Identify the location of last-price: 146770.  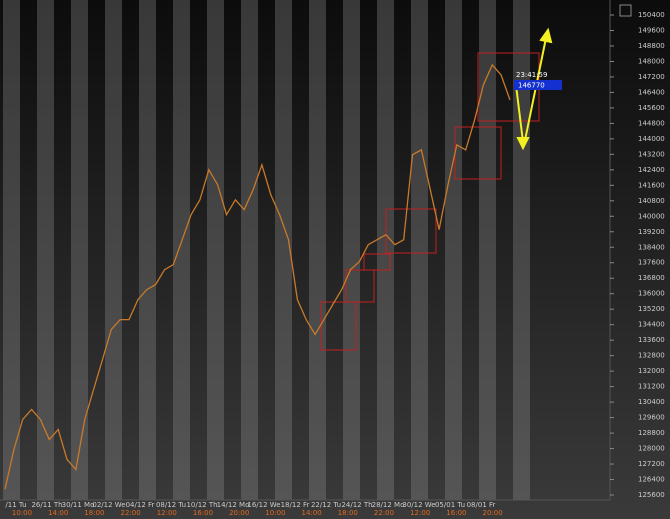
(531, 86).